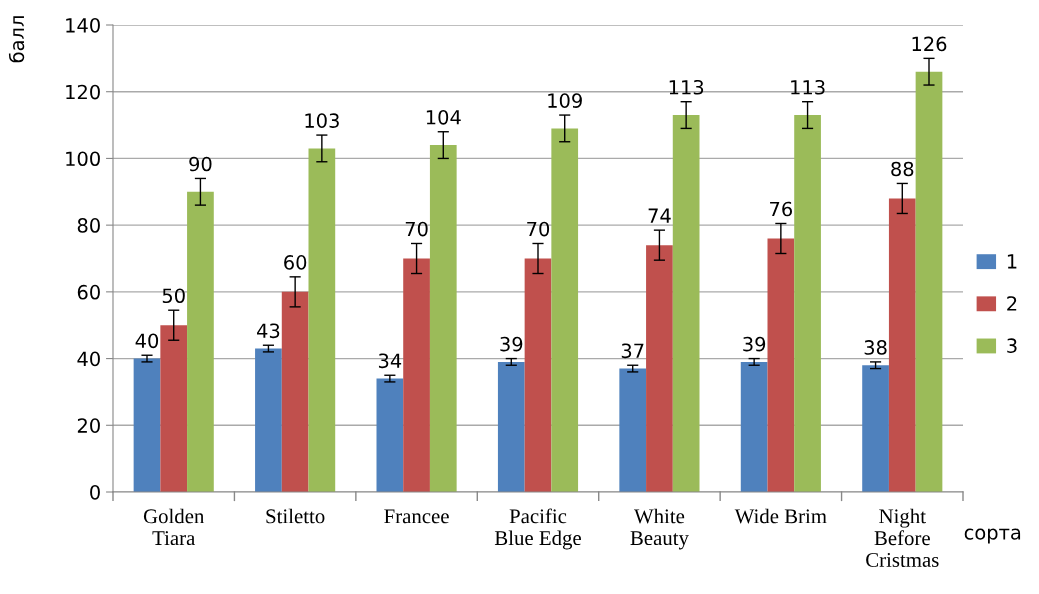 The width and height of the screenshot is (1039, 594). Describe the element at coordinates (83, 159) in the screenshot. I see `y-tick-label: 100` at that location.